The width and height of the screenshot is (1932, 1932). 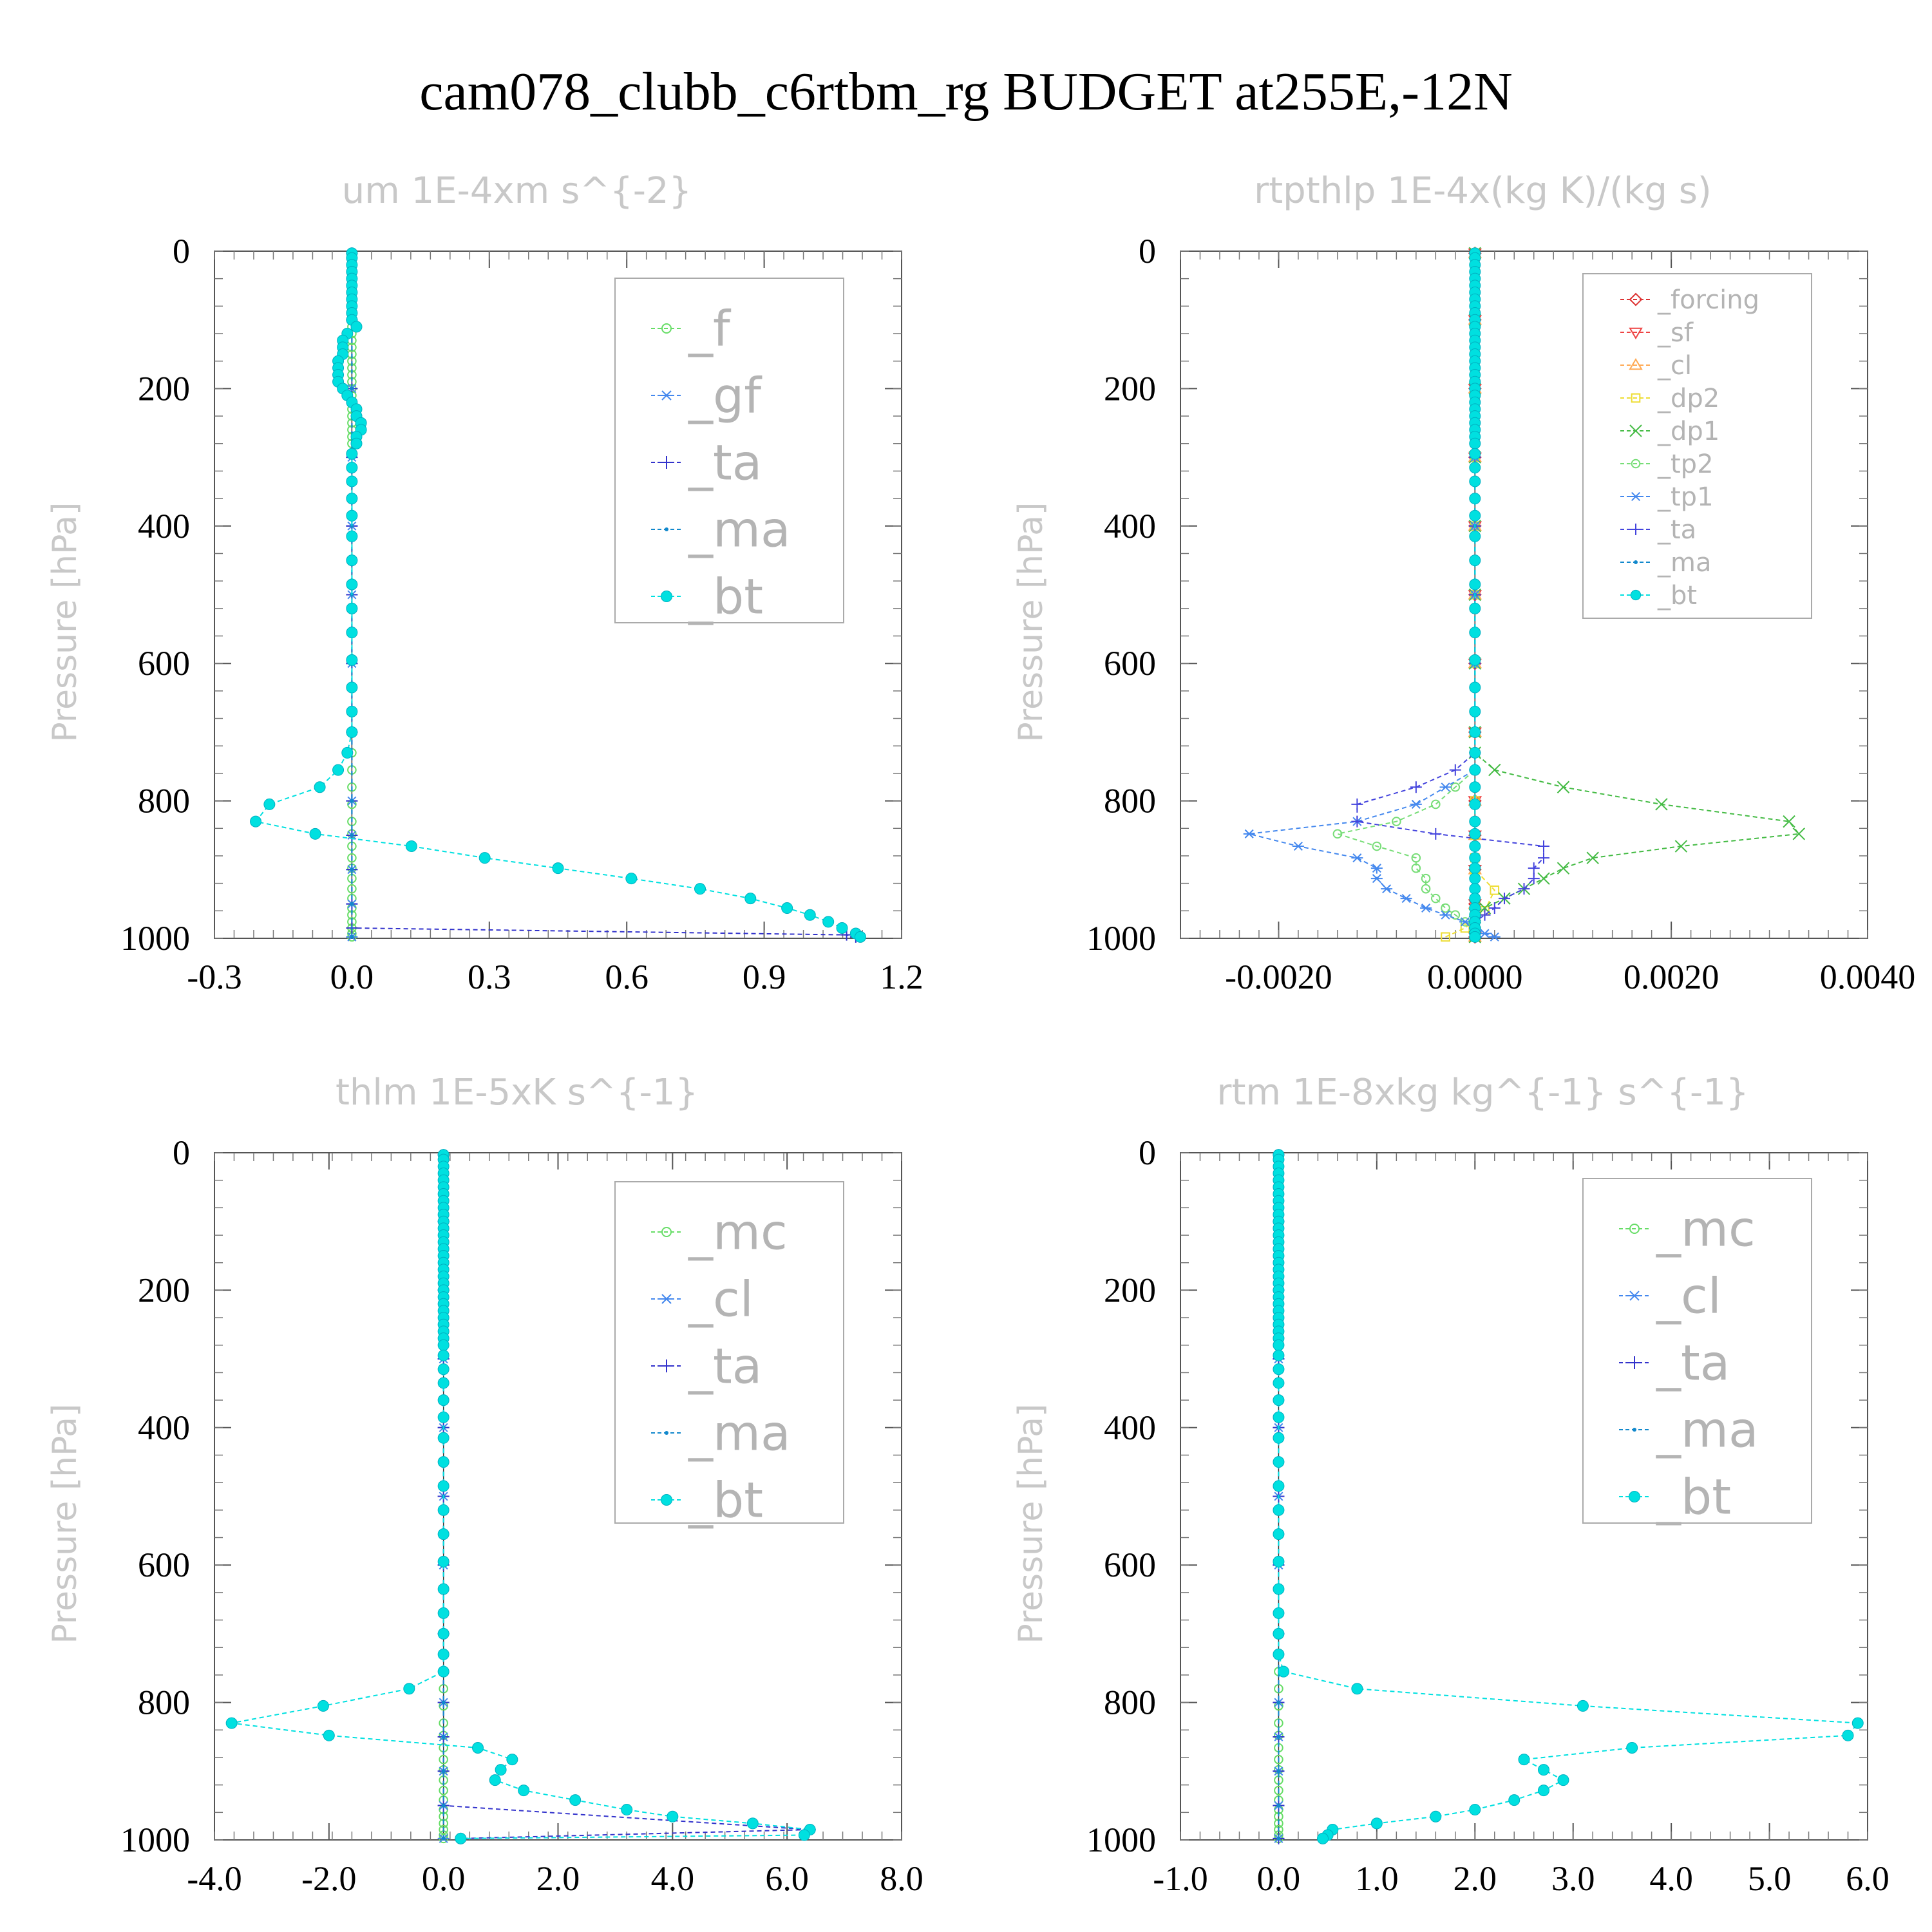 What do you see at coordinates (673, 1878) in the screenshot?
I see `x-tick-label: 4.0` at bounding box center [673, 1878].